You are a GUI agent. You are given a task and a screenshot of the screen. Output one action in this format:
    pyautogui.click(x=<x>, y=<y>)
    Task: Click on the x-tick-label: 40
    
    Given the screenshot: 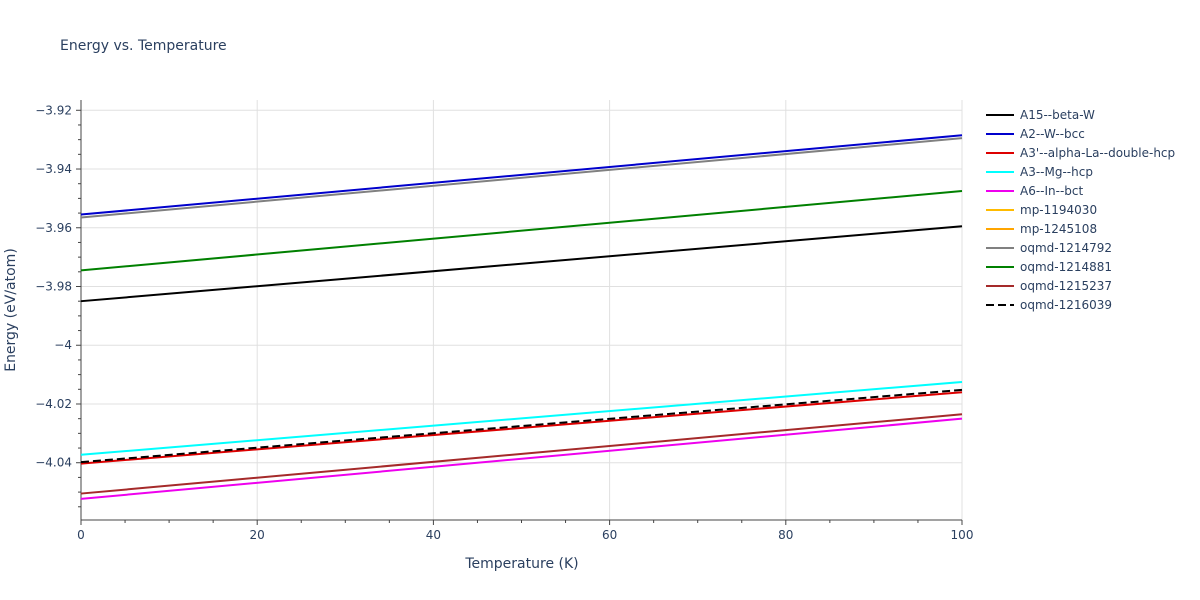 What is the action you would take?
    pyautogui.click(x=433, y=535)
    